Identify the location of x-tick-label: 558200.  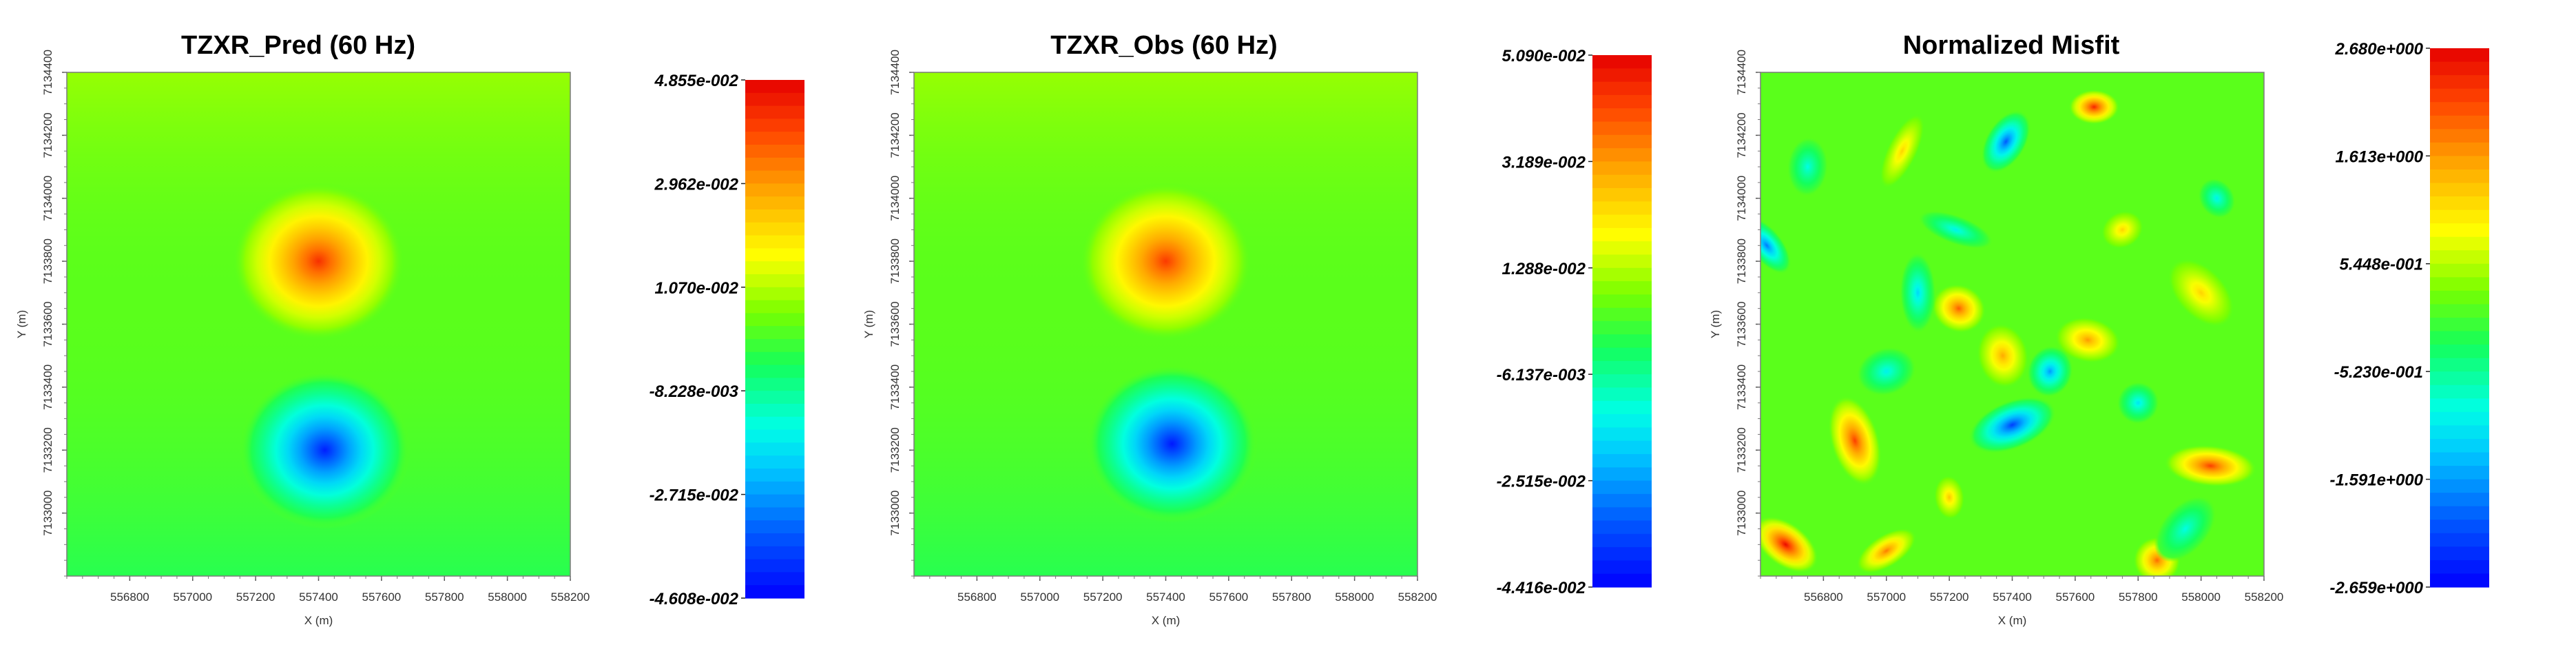
(570, 597).